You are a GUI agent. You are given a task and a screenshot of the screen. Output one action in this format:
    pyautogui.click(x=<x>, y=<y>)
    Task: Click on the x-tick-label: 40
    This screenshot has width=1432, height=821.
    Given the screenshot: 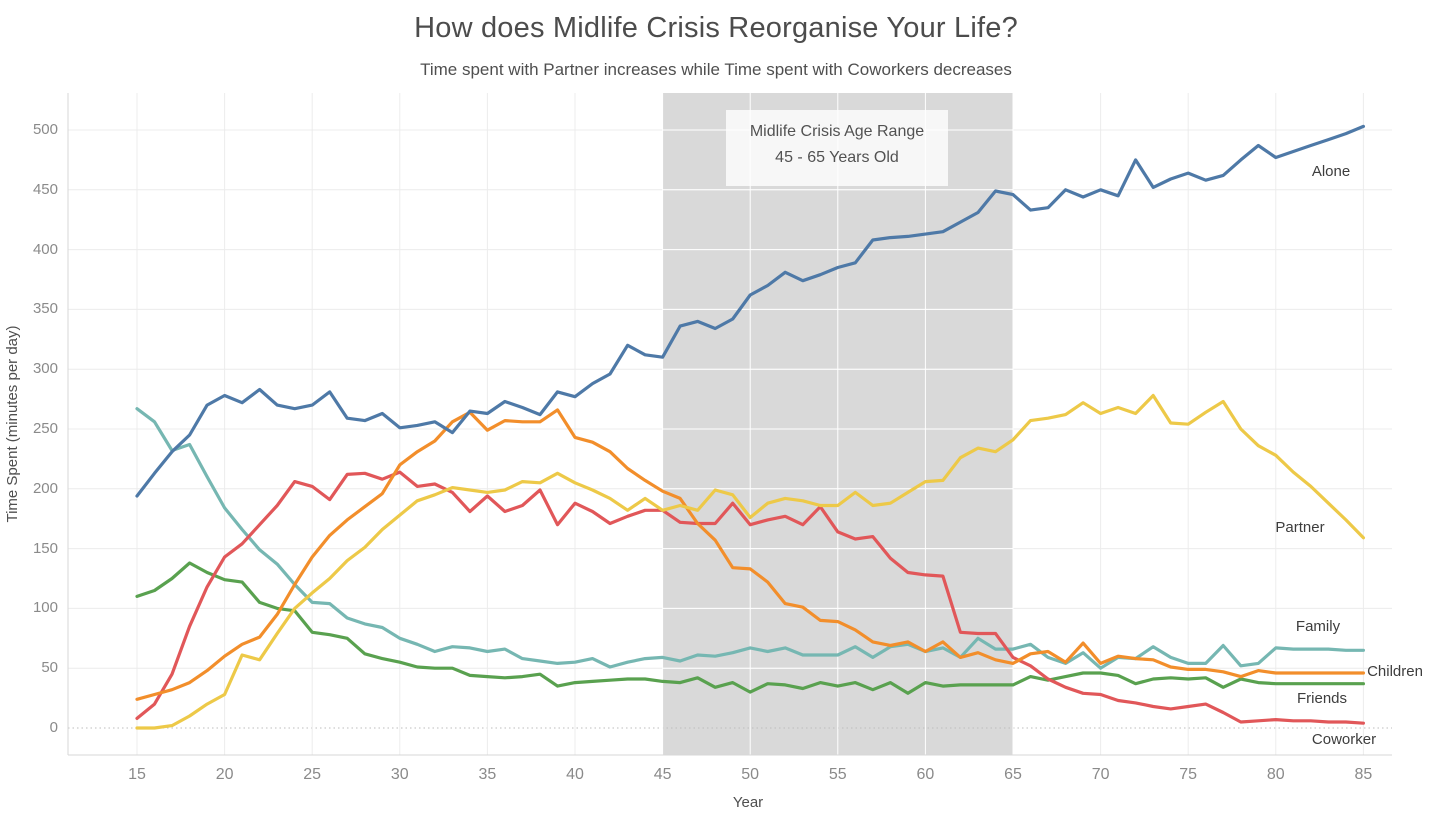 What is the action you would take?
    pyautogui.click(x=575, y=774)
    